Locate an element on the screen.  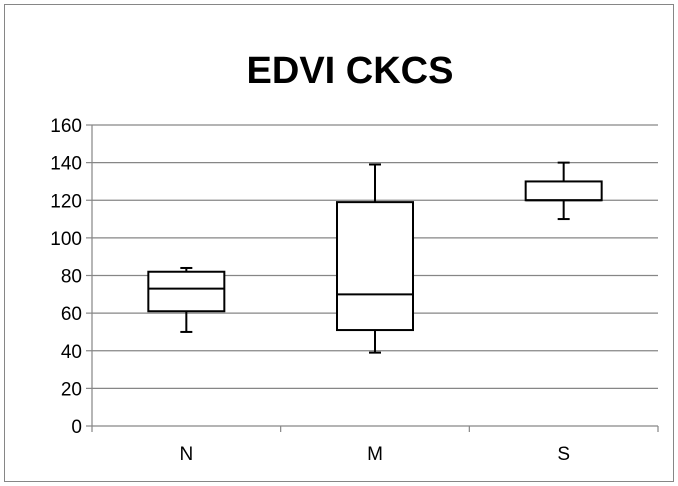
y-tick-label: 60 is located at coordinates (71, 314).